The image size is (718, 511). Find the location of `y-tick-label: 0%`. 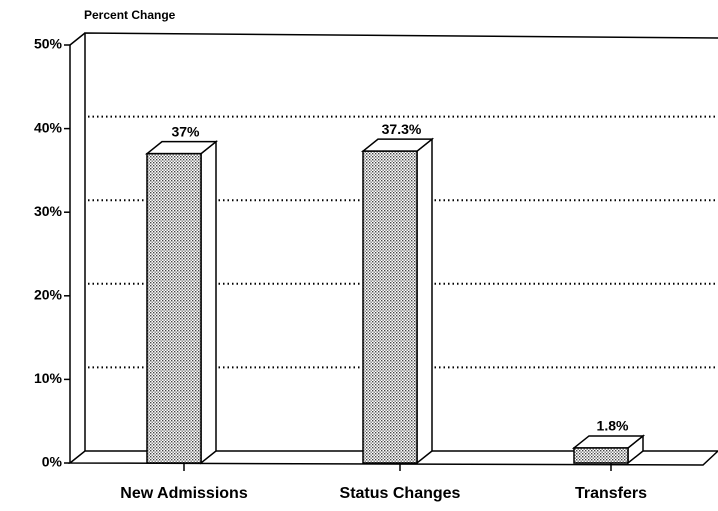

y-tick-label: 0% is located at coordinates (52, 462).